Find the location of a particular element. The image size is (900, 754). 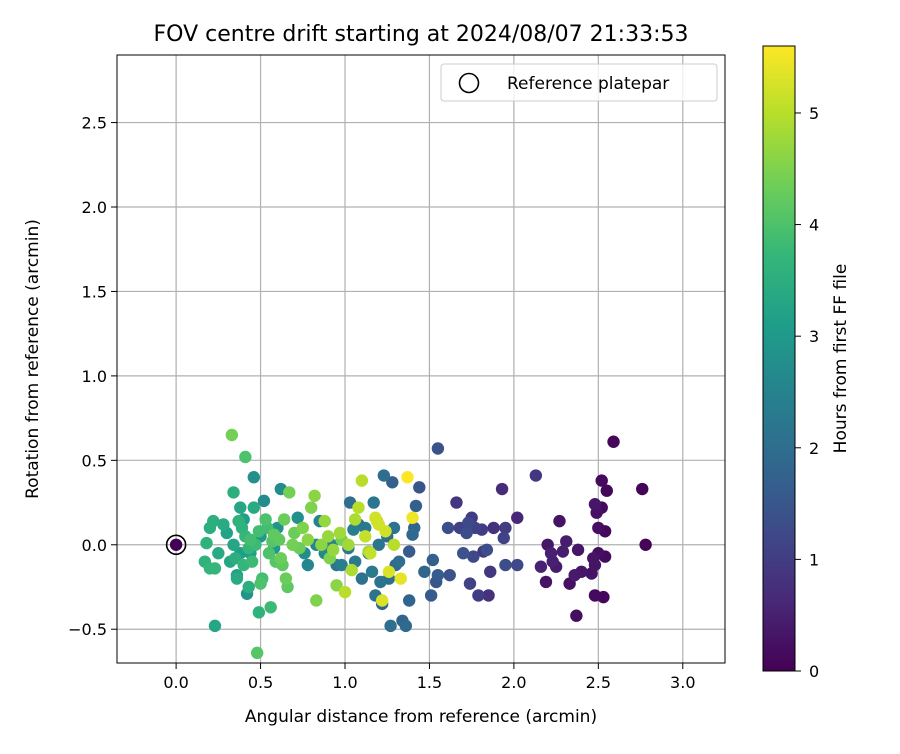

colorbar-ticks: 0 1 2 3 4 5 is located at coordinates (807, 392).